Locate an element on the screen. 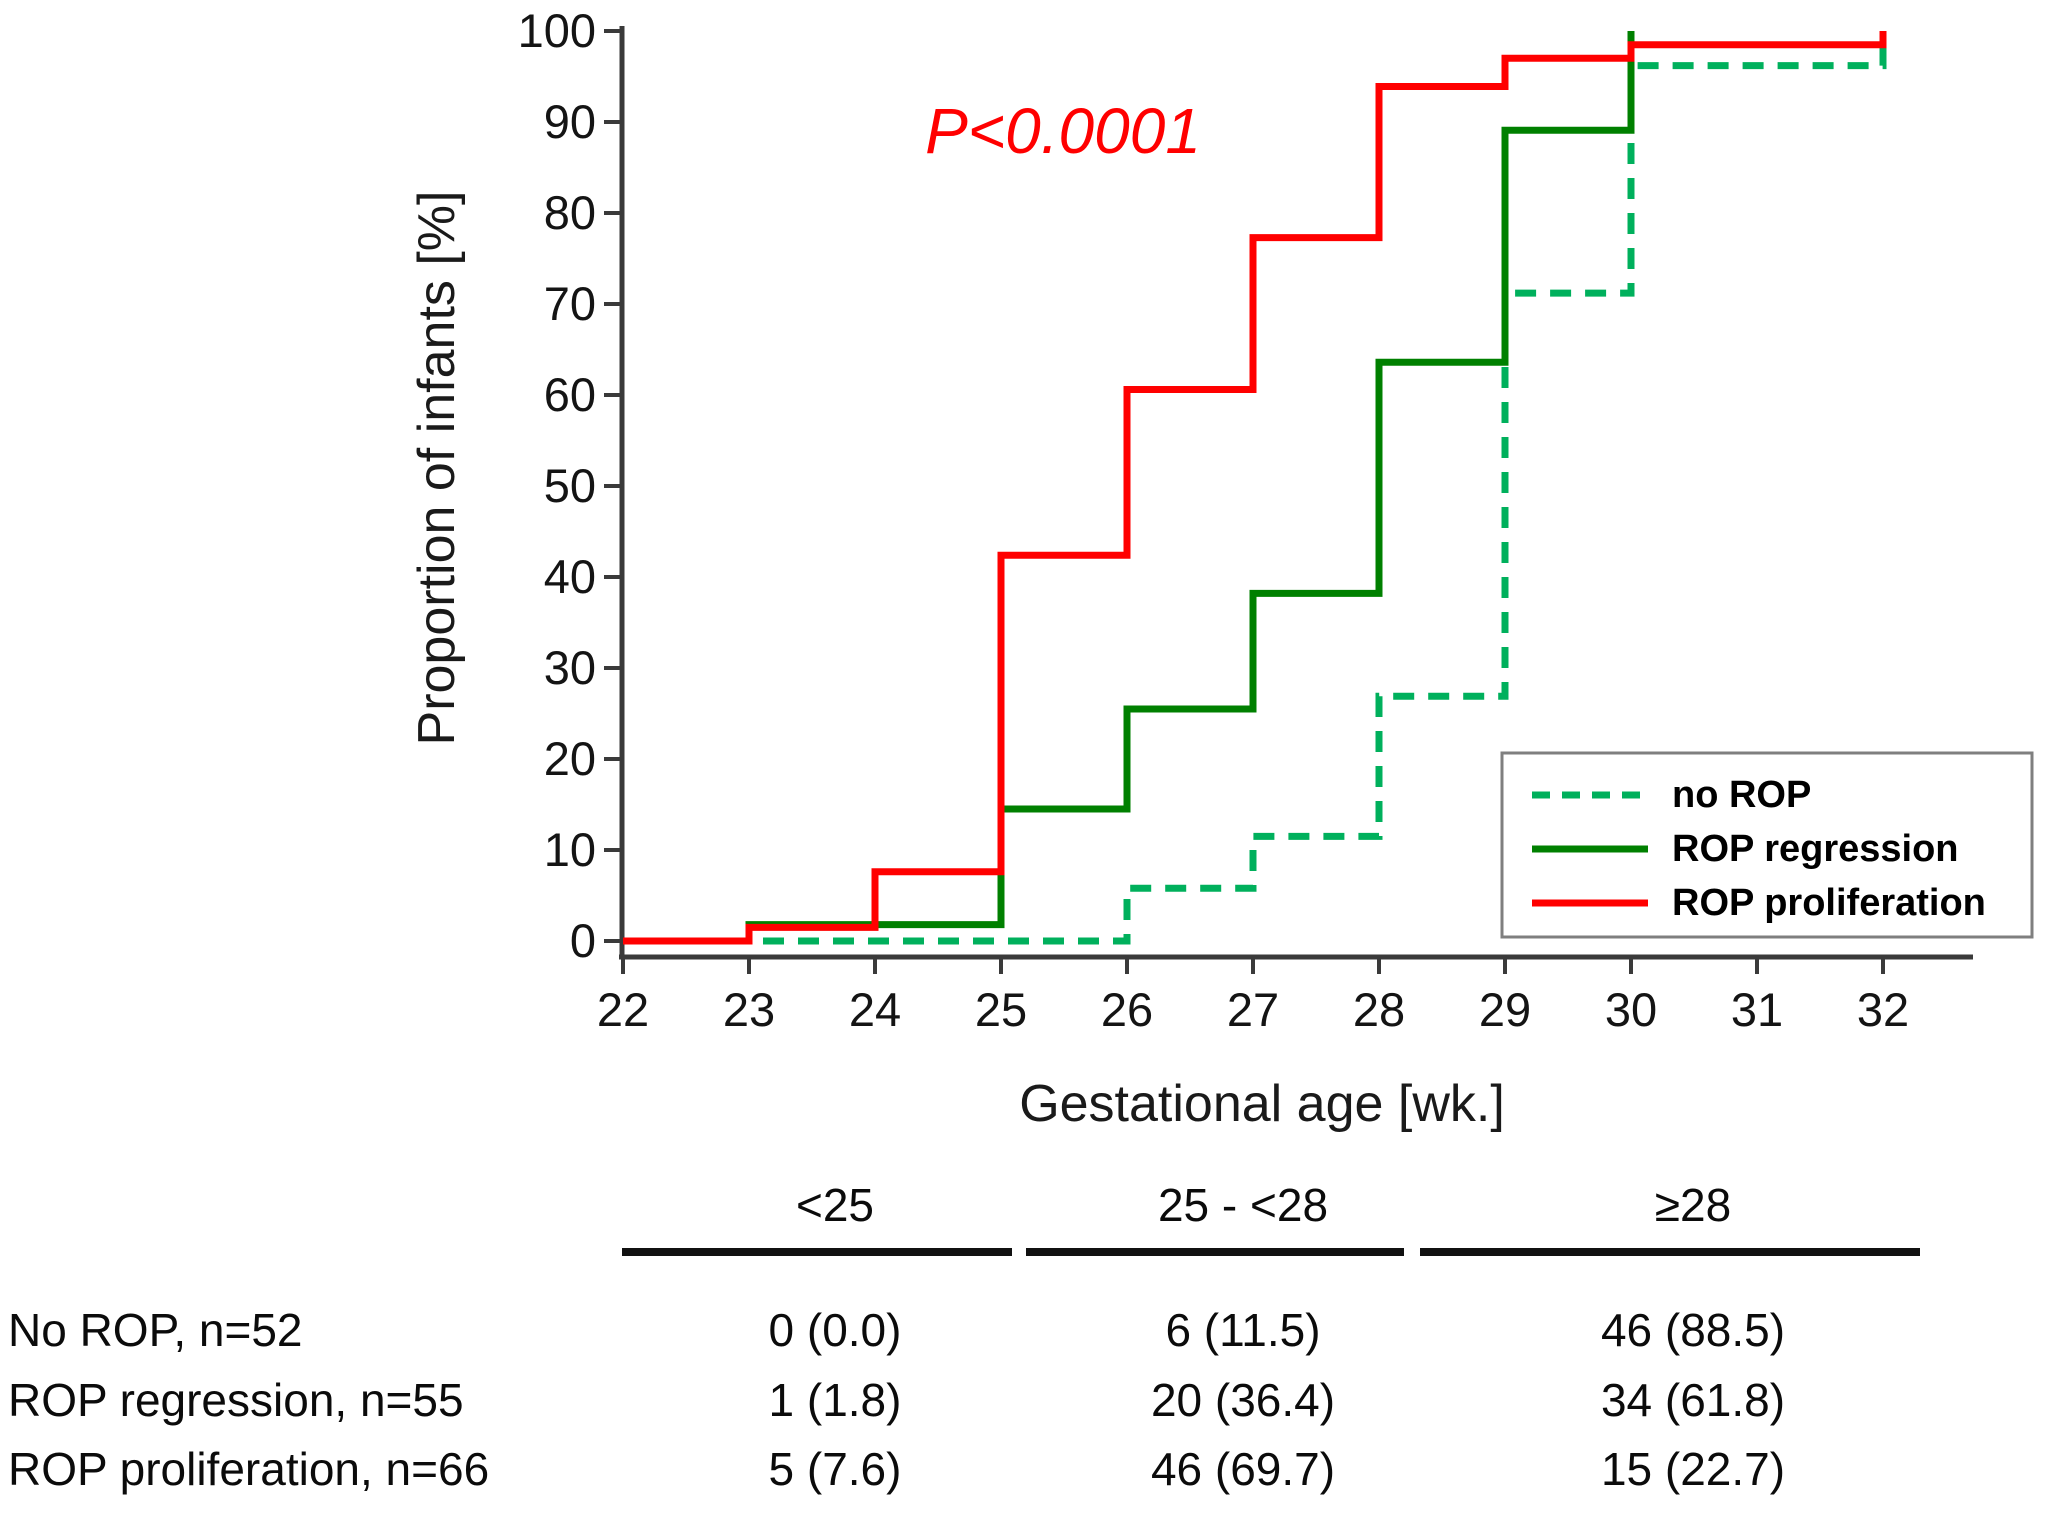  y-tick-label: 30 is located at coordinates (569, 667).